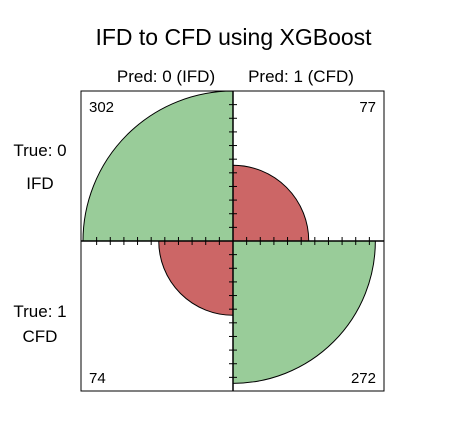 Image resolution: width=467 pixels, height=436 pixels. I want to click on column-label-pred-1: Pred: 1 (CFD), so click(301, 76).